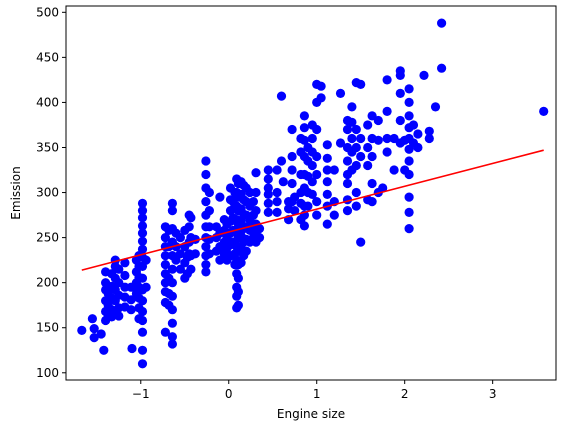 The height and width of the screenshot is (436, 571). Describe the element at coordinates (47, 147) in the screenshot. I see `y-tick-label: 350` at that location.